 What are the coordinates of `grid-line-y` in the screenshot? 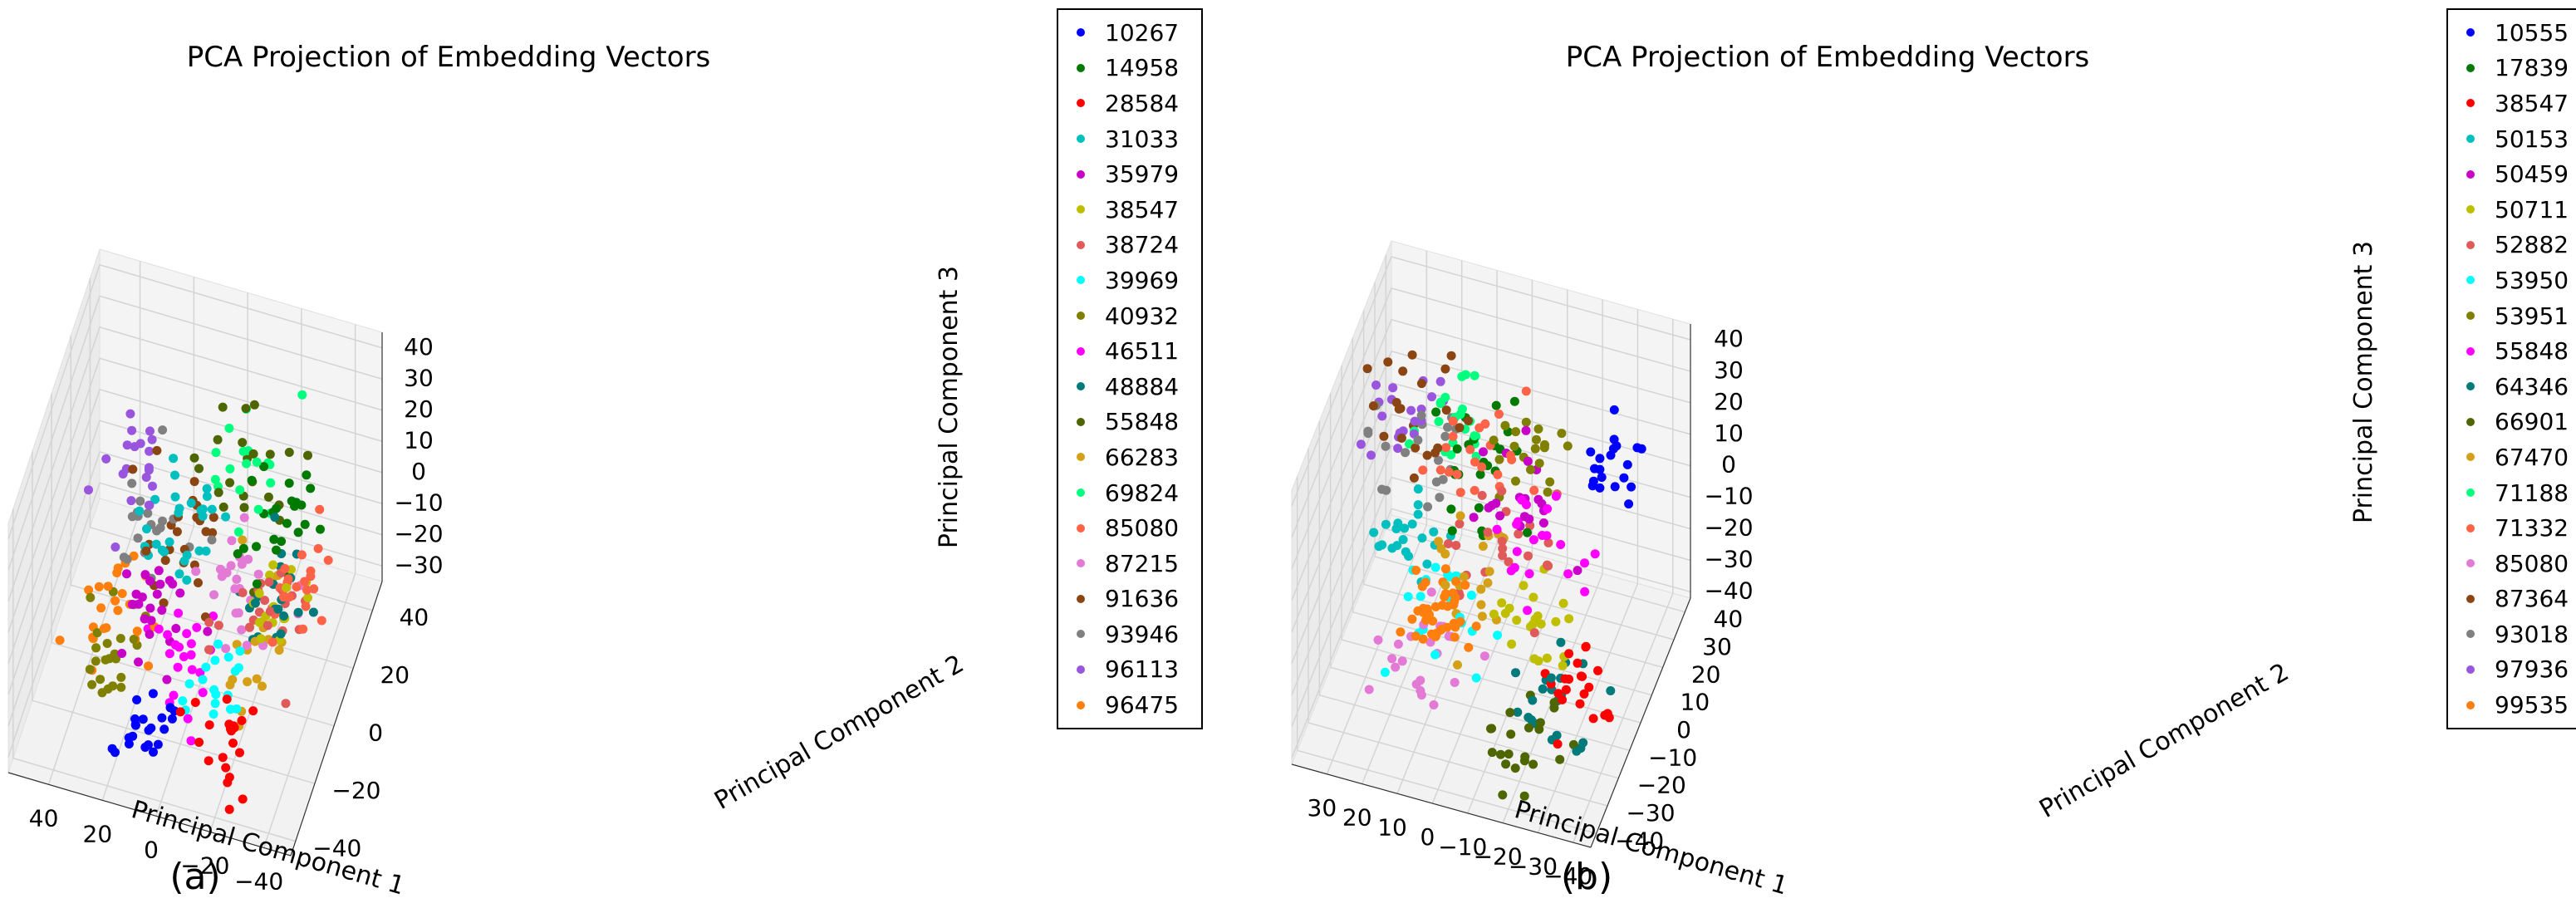 It's located at (193, 560).